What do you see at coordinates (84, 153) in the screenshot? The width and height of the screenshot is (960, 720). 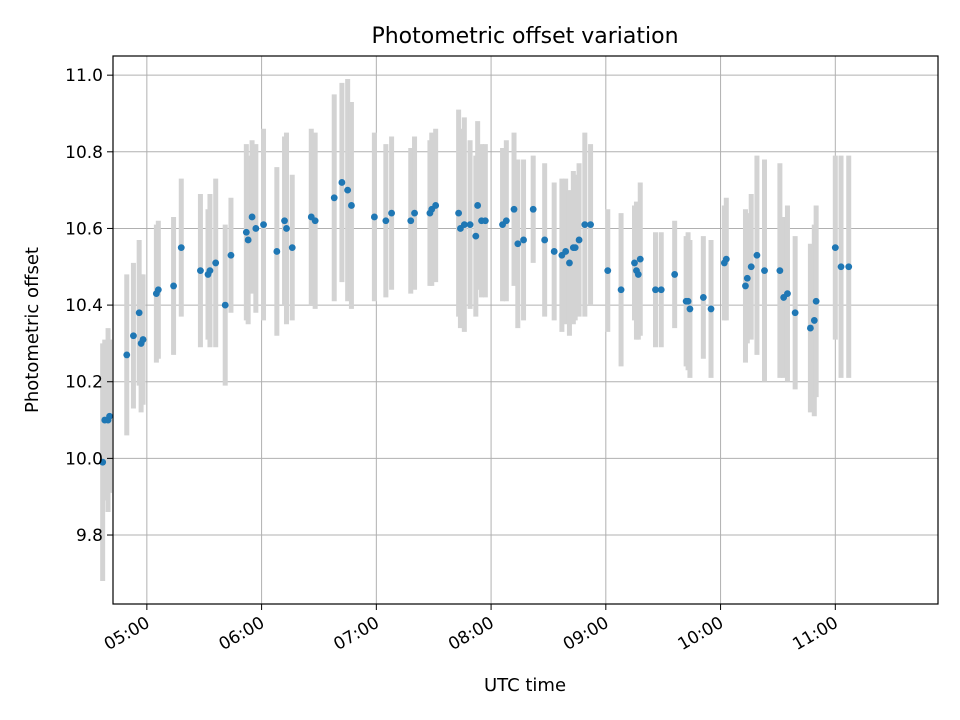 I see `y-tick-label: 10.8` at bounding box center [84, 153].